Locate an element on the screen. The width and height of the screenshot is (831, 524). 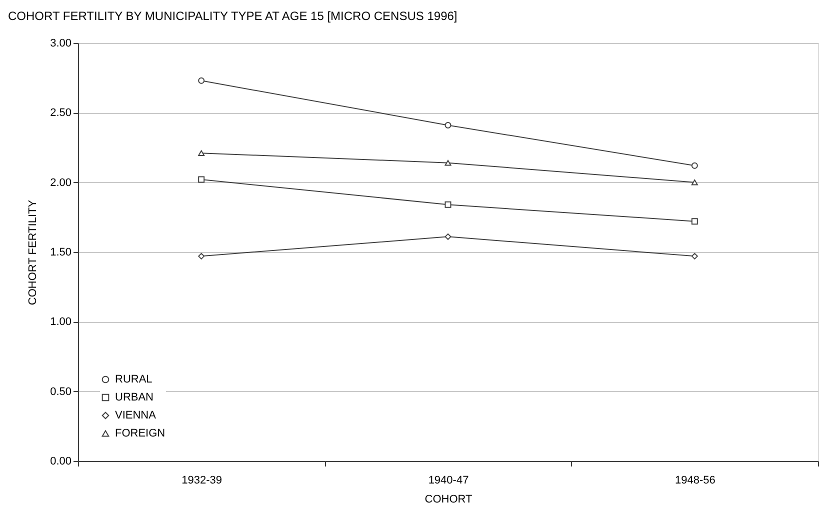
y-tick-label: 0.50 is located at coordinates (61, 392).